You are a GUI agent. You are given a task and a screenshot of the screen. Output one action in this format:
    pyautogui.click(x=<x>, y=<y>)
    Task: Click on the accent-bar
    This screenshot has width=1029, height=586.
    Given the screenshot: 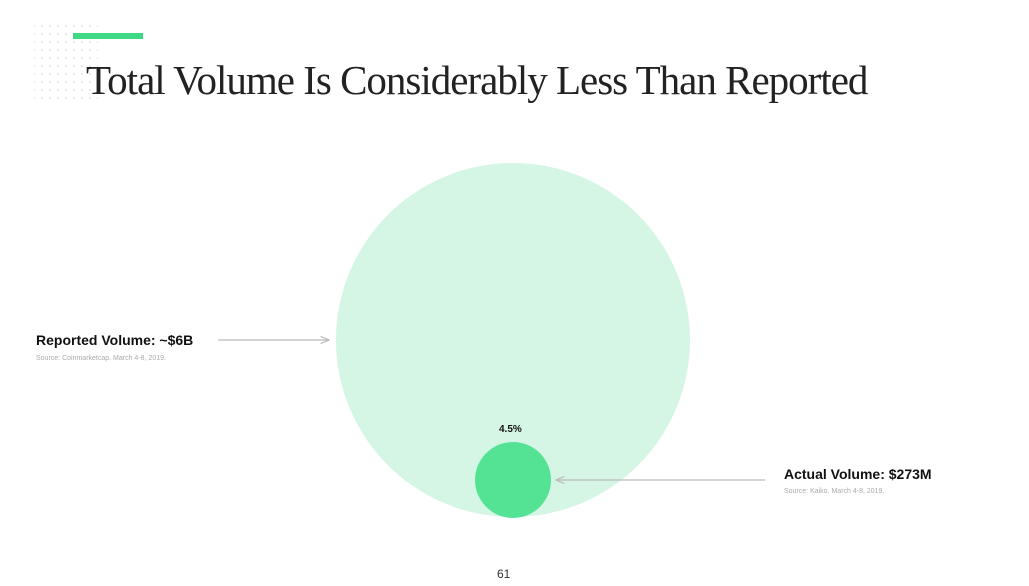 What is the action you would take?
    pyautogui.click(x=108, y=36)
    